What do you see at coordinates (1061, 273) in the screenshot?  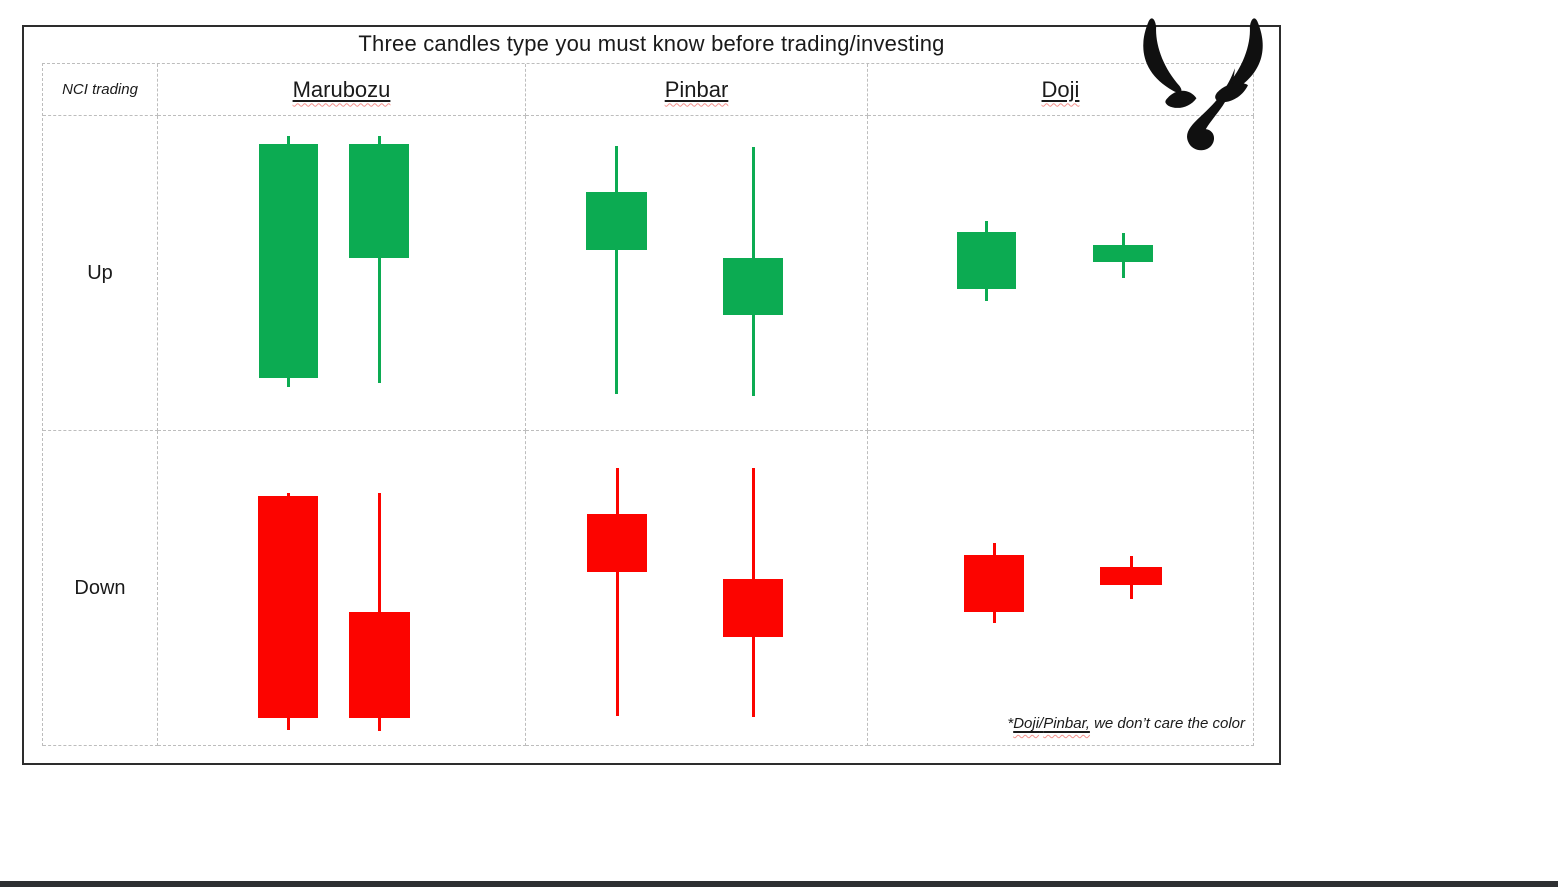 I see `cell-up-doji` at bounding box center [1061, 273].